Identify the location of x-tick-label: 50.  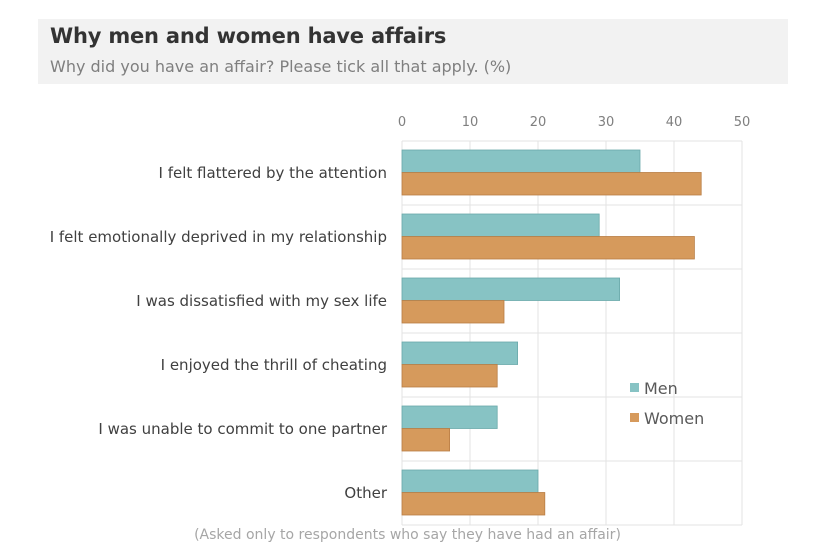
(742, 122).